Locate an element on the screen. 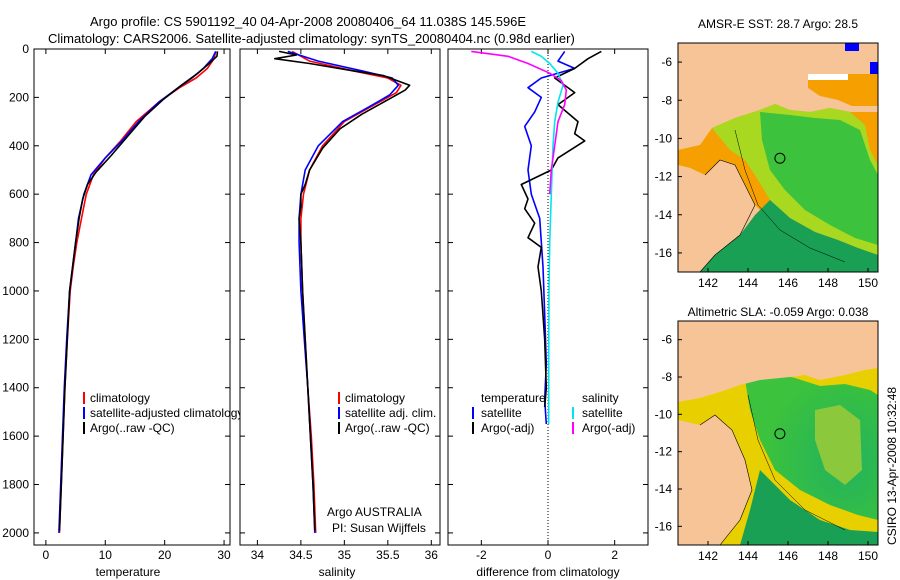 The image size is (900, 580). x-tick-label: -2 is located at coordinates (481, 555).